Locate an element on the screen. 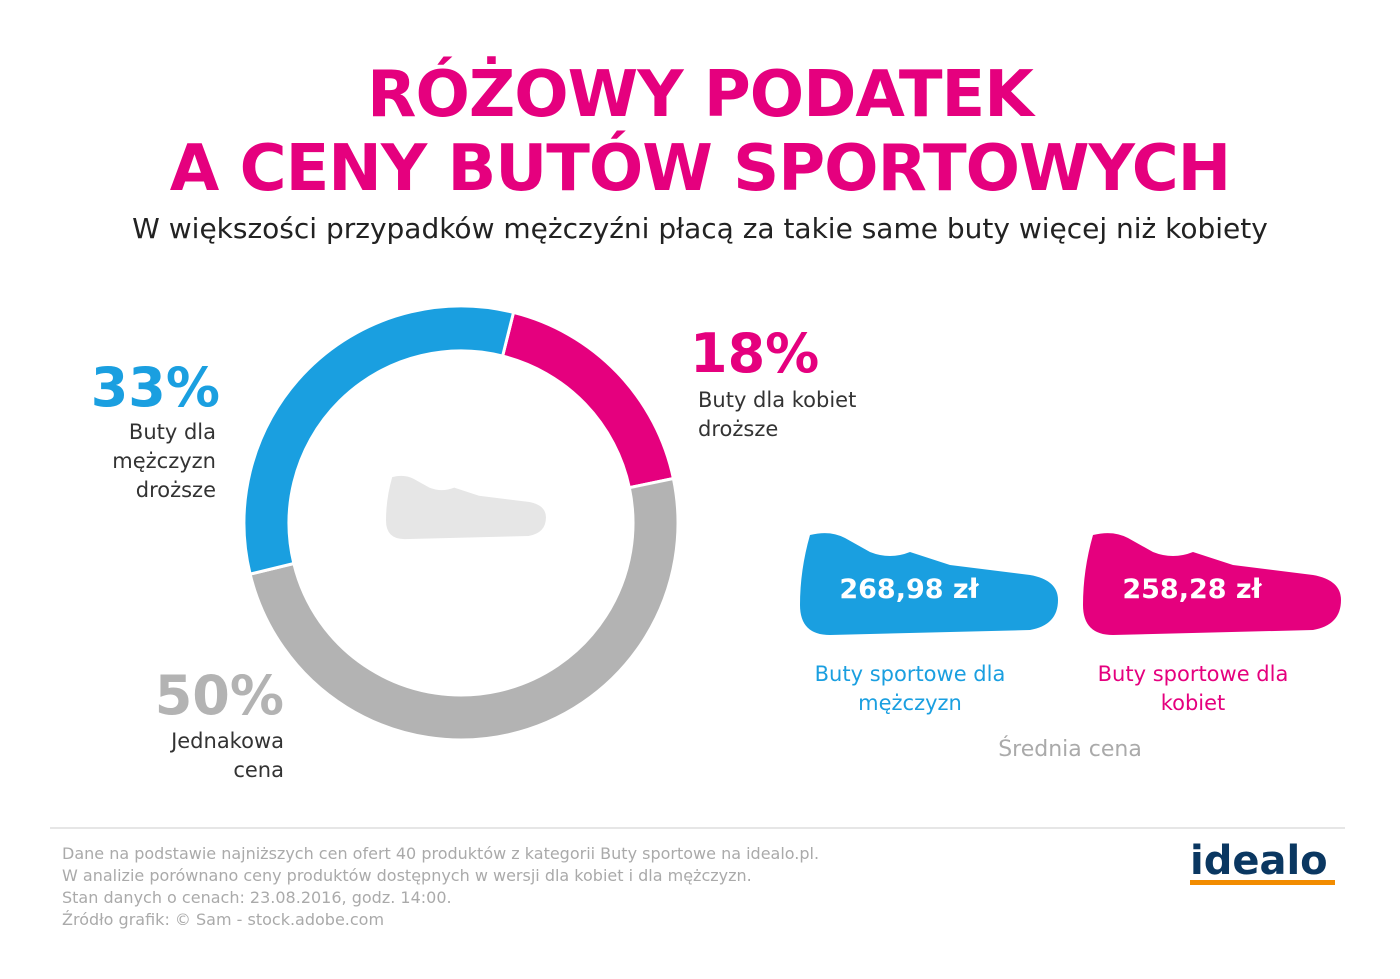 The width and height of the screenshot is (1400, 979). segment-label: Buty dla mężczyzn droższe is located at coordinates (164, 461).